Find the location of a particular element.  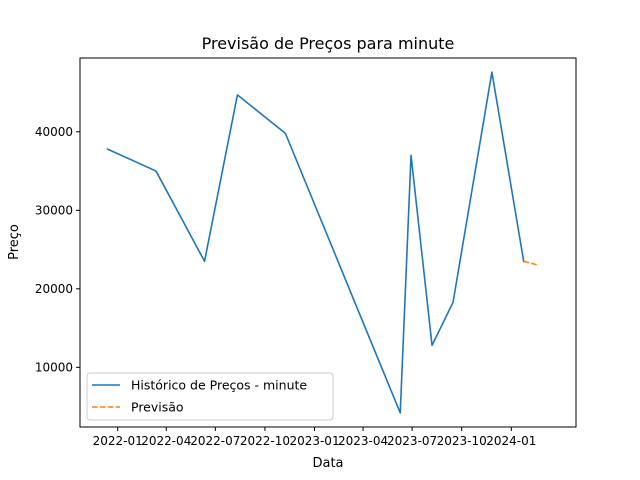

y-axis-ticks: 10000 20000 30000 40000 is located at coordinates (57, 249).